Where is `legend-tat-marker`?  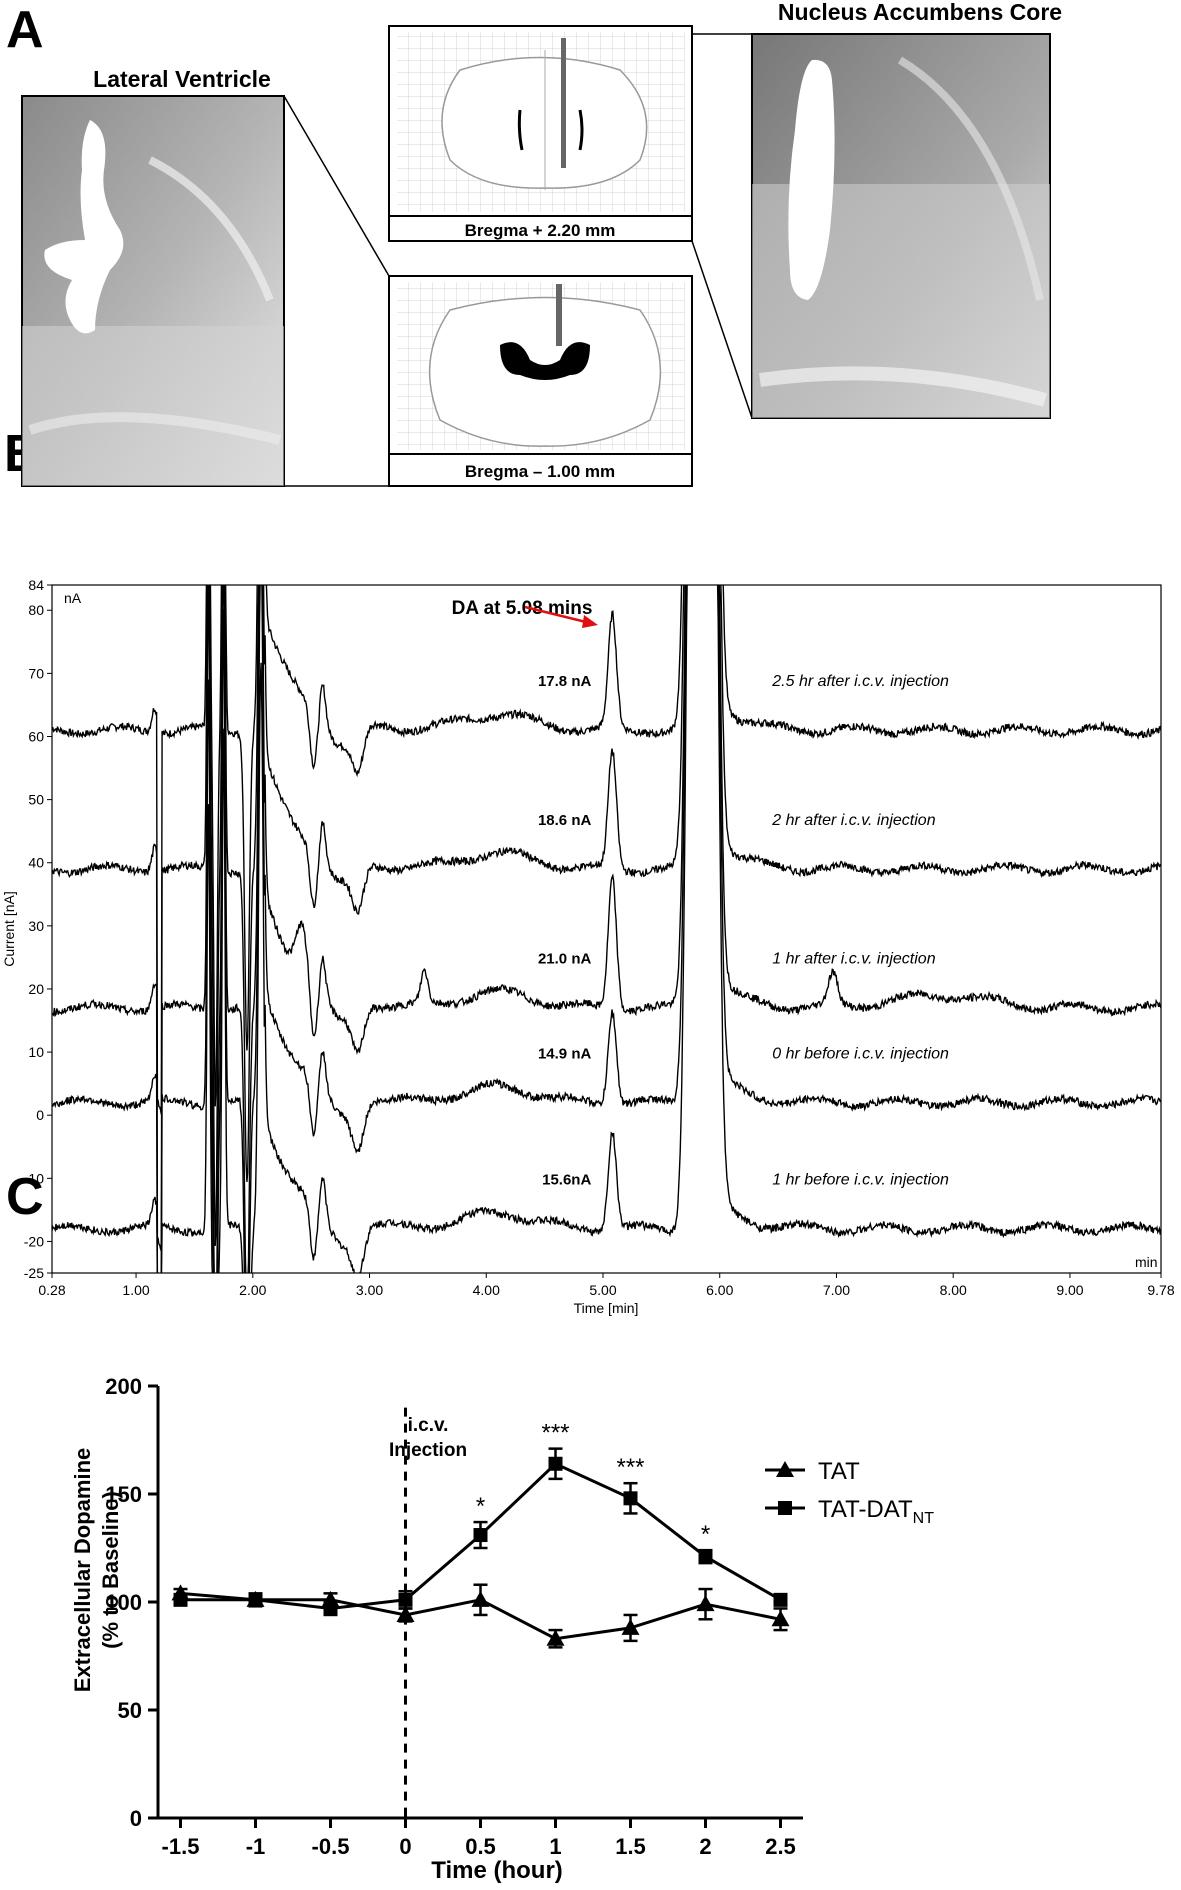 legend-tat-marker is located at coordinates (785, 1469).